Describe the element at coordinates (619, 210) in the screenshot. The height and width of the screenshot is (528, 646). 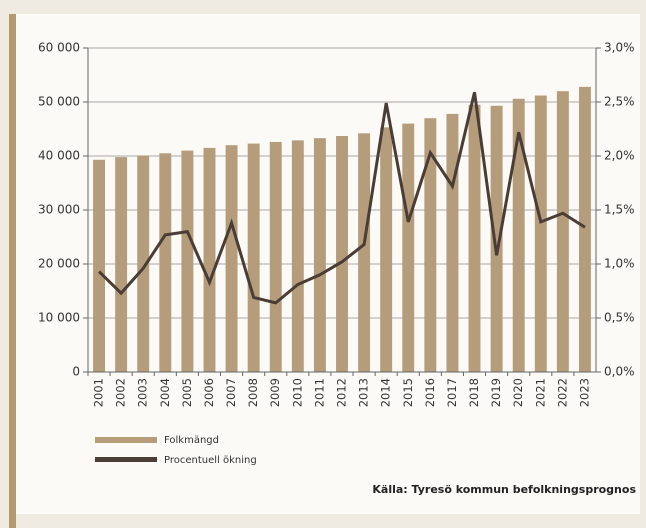
I see `y2-tick-label: 1,5%` at that location.